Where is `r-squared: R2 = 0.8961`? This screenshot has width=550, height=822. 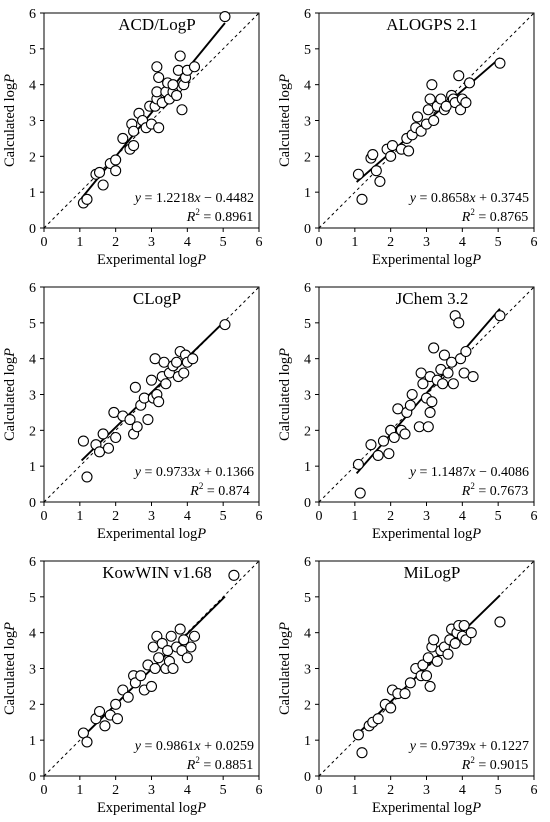 r-squared: R2 = 0.8961 is located at coordinates (219, 216).